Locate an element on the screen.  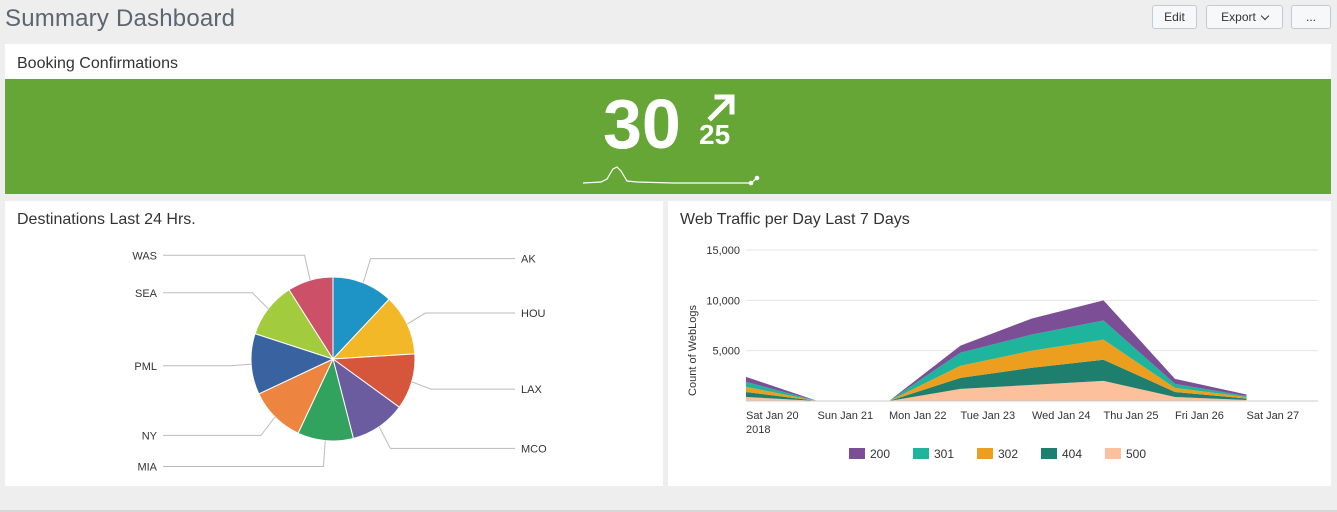
destinations-panel-title: Destinations Last 24 Hrs. is located at coordinates (106, 219).